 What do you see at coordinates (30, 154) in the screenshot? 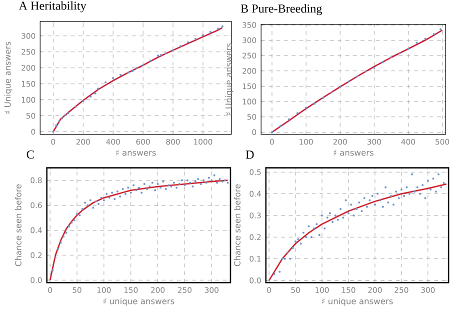
I see `chart-title: C` at bounding box center [30, 154].